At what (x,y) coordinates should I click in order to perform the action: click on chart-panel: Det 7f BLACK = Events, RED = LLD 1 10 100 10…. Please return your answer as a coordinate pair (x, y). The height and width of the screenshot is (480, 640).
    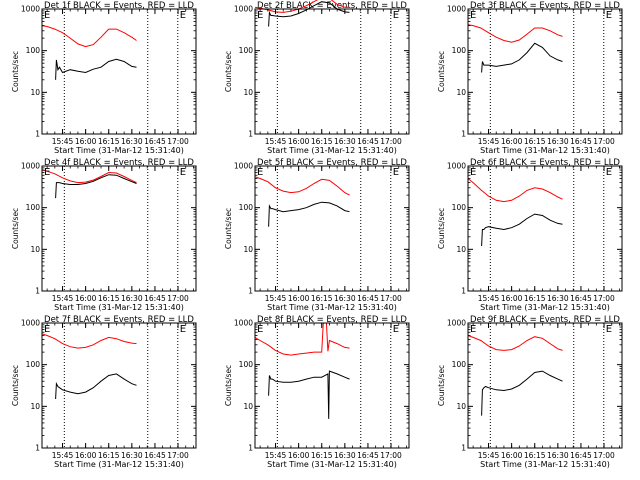
    Looking at the image, I should click on (104, 392).